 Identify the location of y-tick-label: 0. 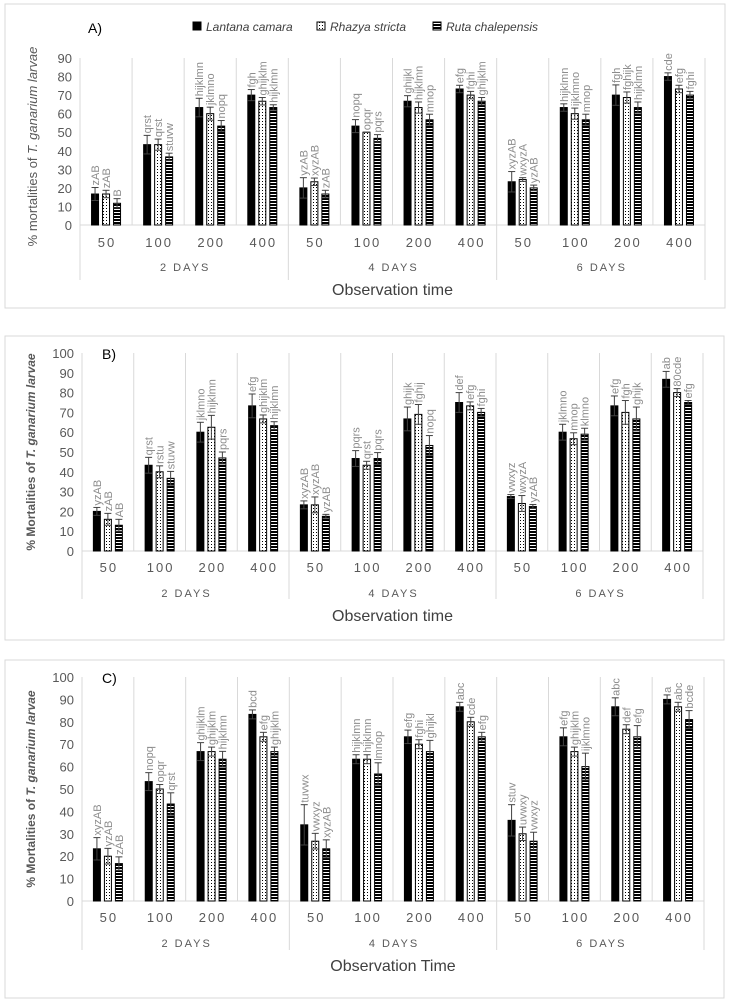
(70, 551).